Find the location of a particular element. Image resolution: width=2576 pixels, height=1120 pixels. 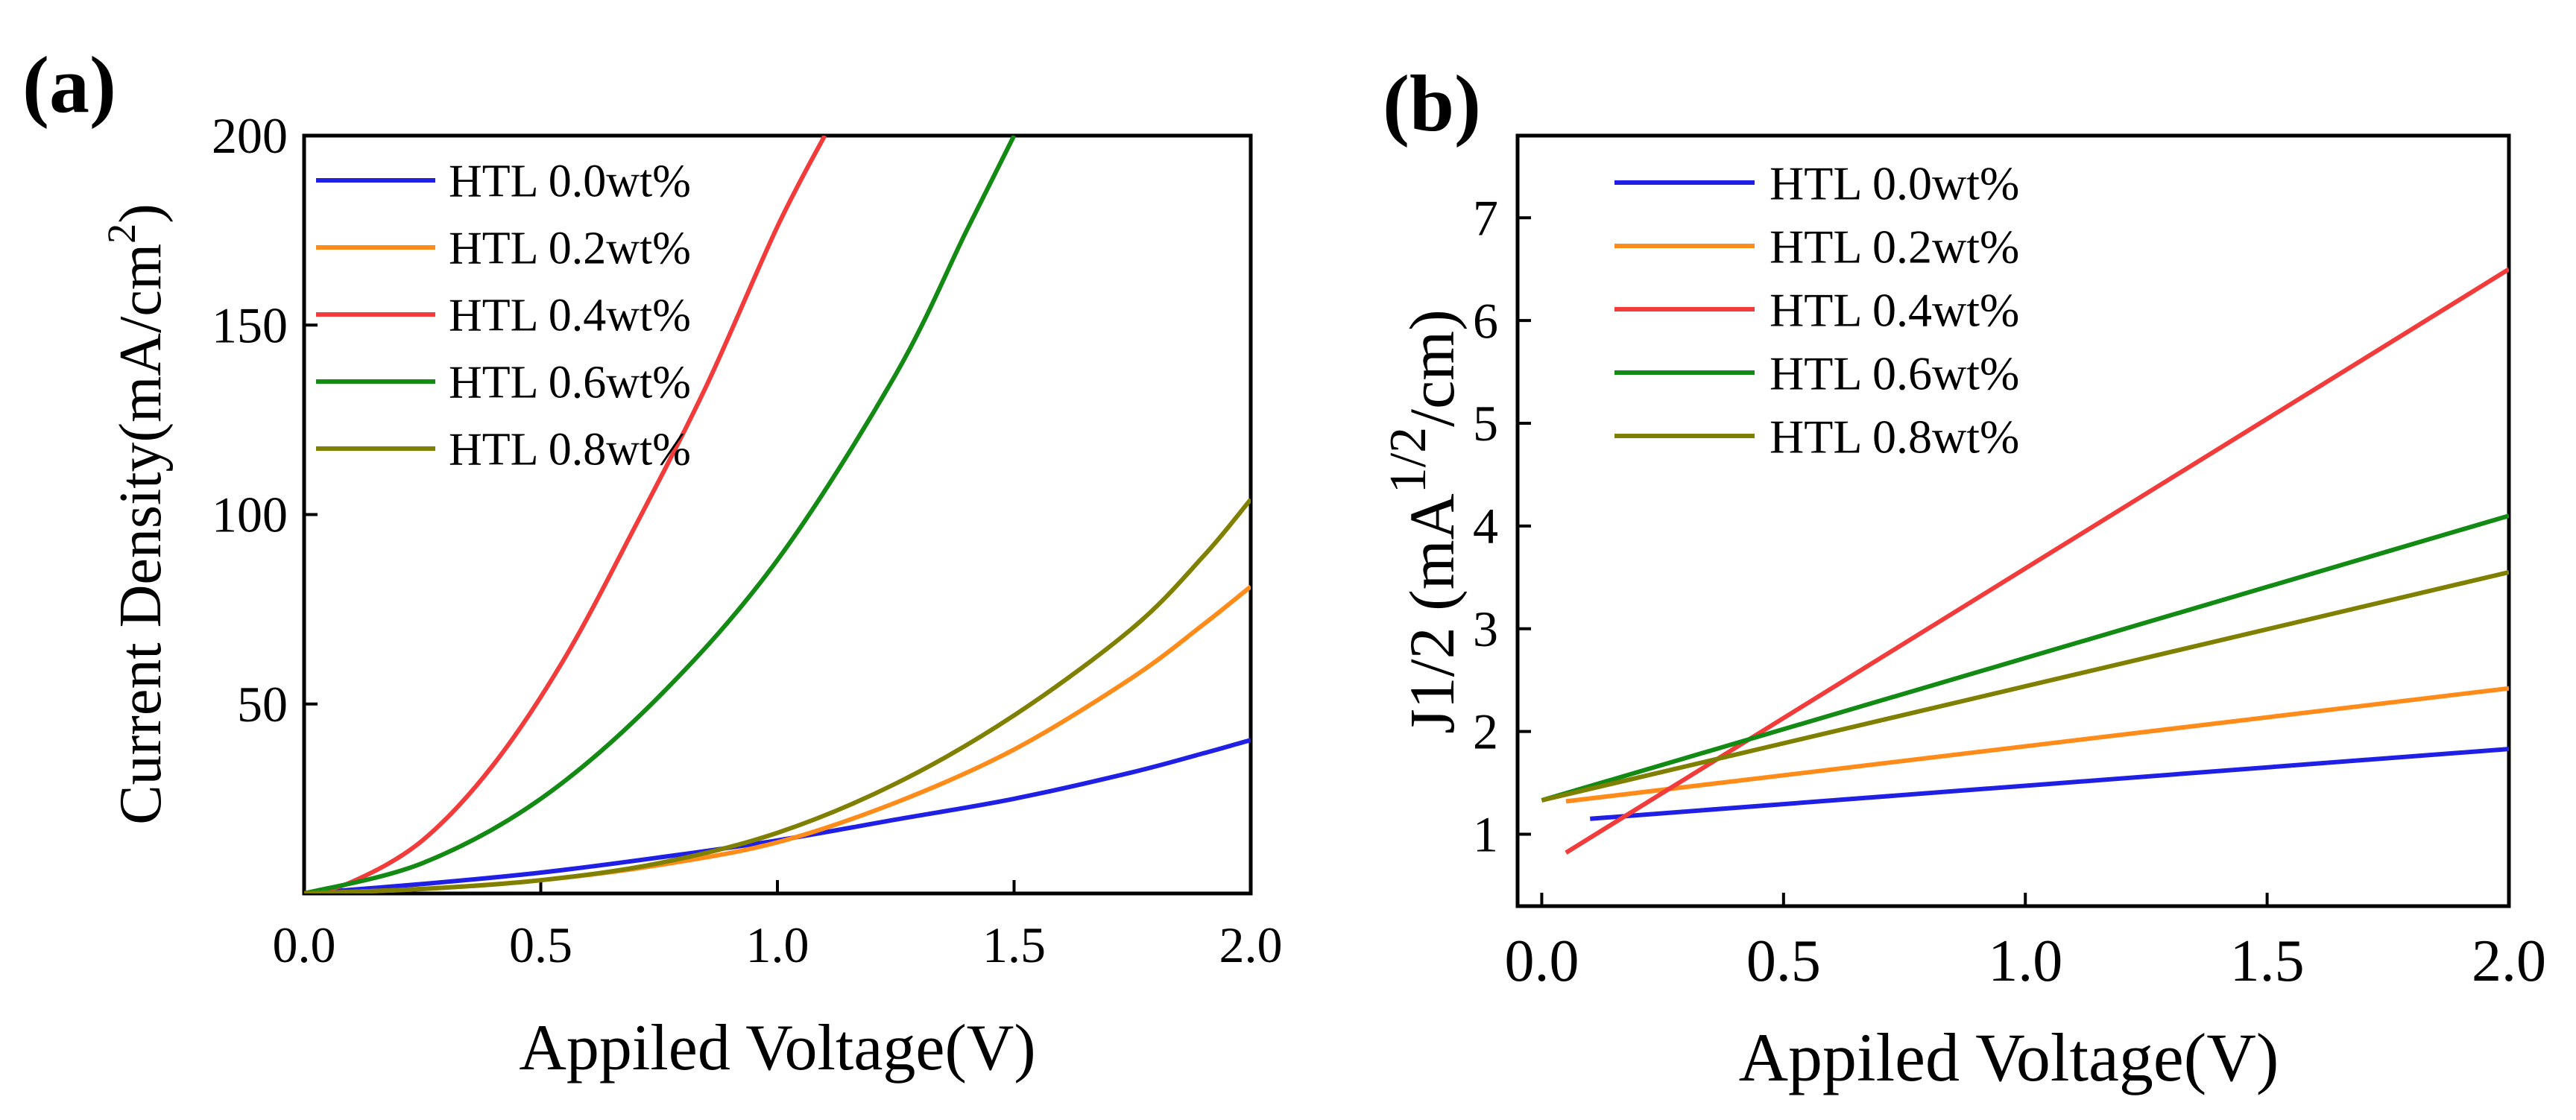

y-tick-label: 200 is located at coordinates (250, 135).